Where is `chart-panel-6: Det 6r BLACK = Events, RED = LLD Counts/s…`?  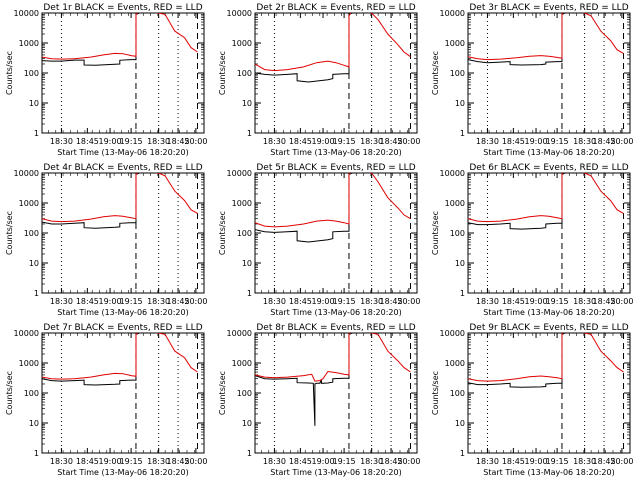 chart-panel-6: Det 6r BLACK = Events, RED = LLD Counts/s… is located at coordinates (532, 240).